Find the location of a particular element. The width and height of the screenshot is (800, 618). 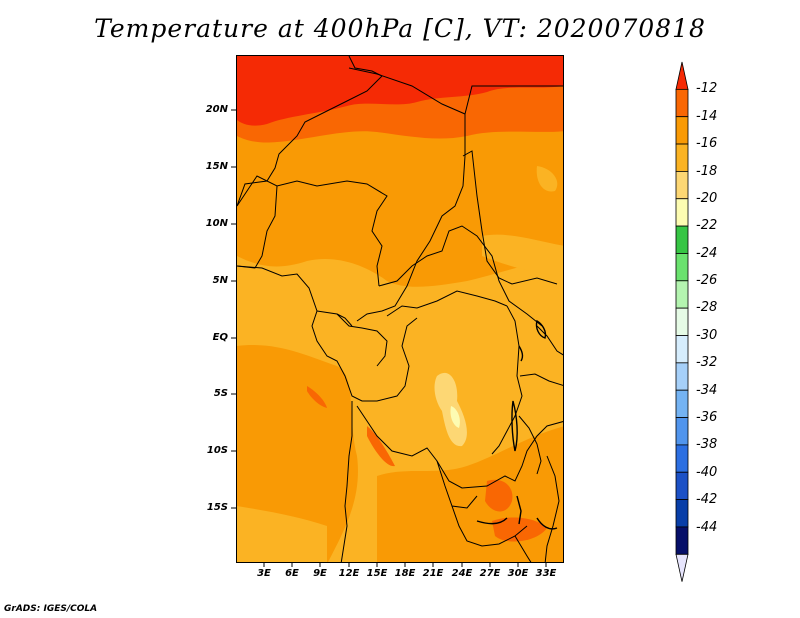

lat-label: 5S is located at coordinates (220, 393).